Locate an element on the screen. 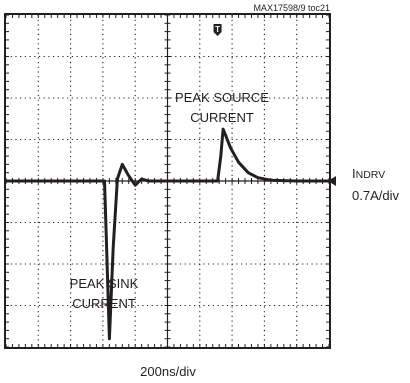  peak-sink-label-line1: PEAK SINK is located at coordinates (104, 283).